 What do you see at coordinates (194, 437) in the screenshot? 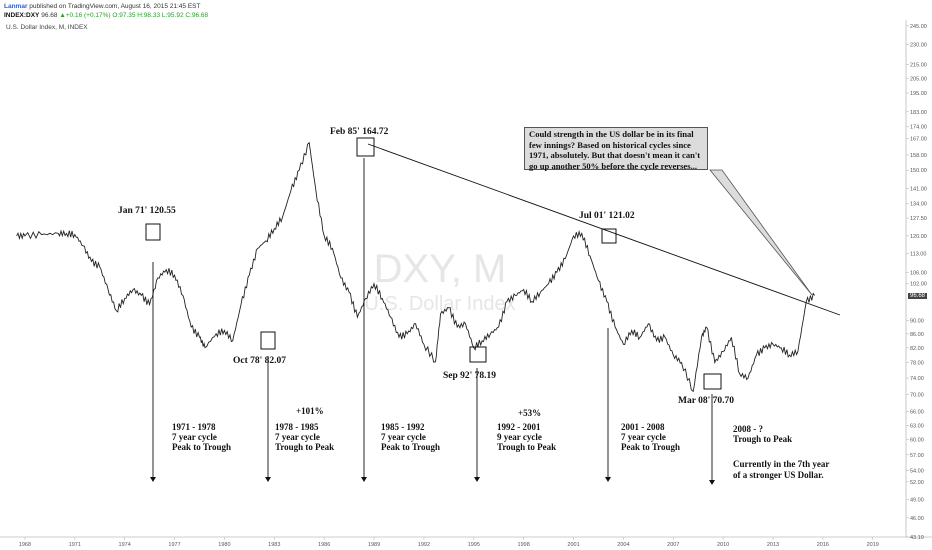
I see `cycle-1-line-2: 7 year cycle` at bounding box center [194, 437].